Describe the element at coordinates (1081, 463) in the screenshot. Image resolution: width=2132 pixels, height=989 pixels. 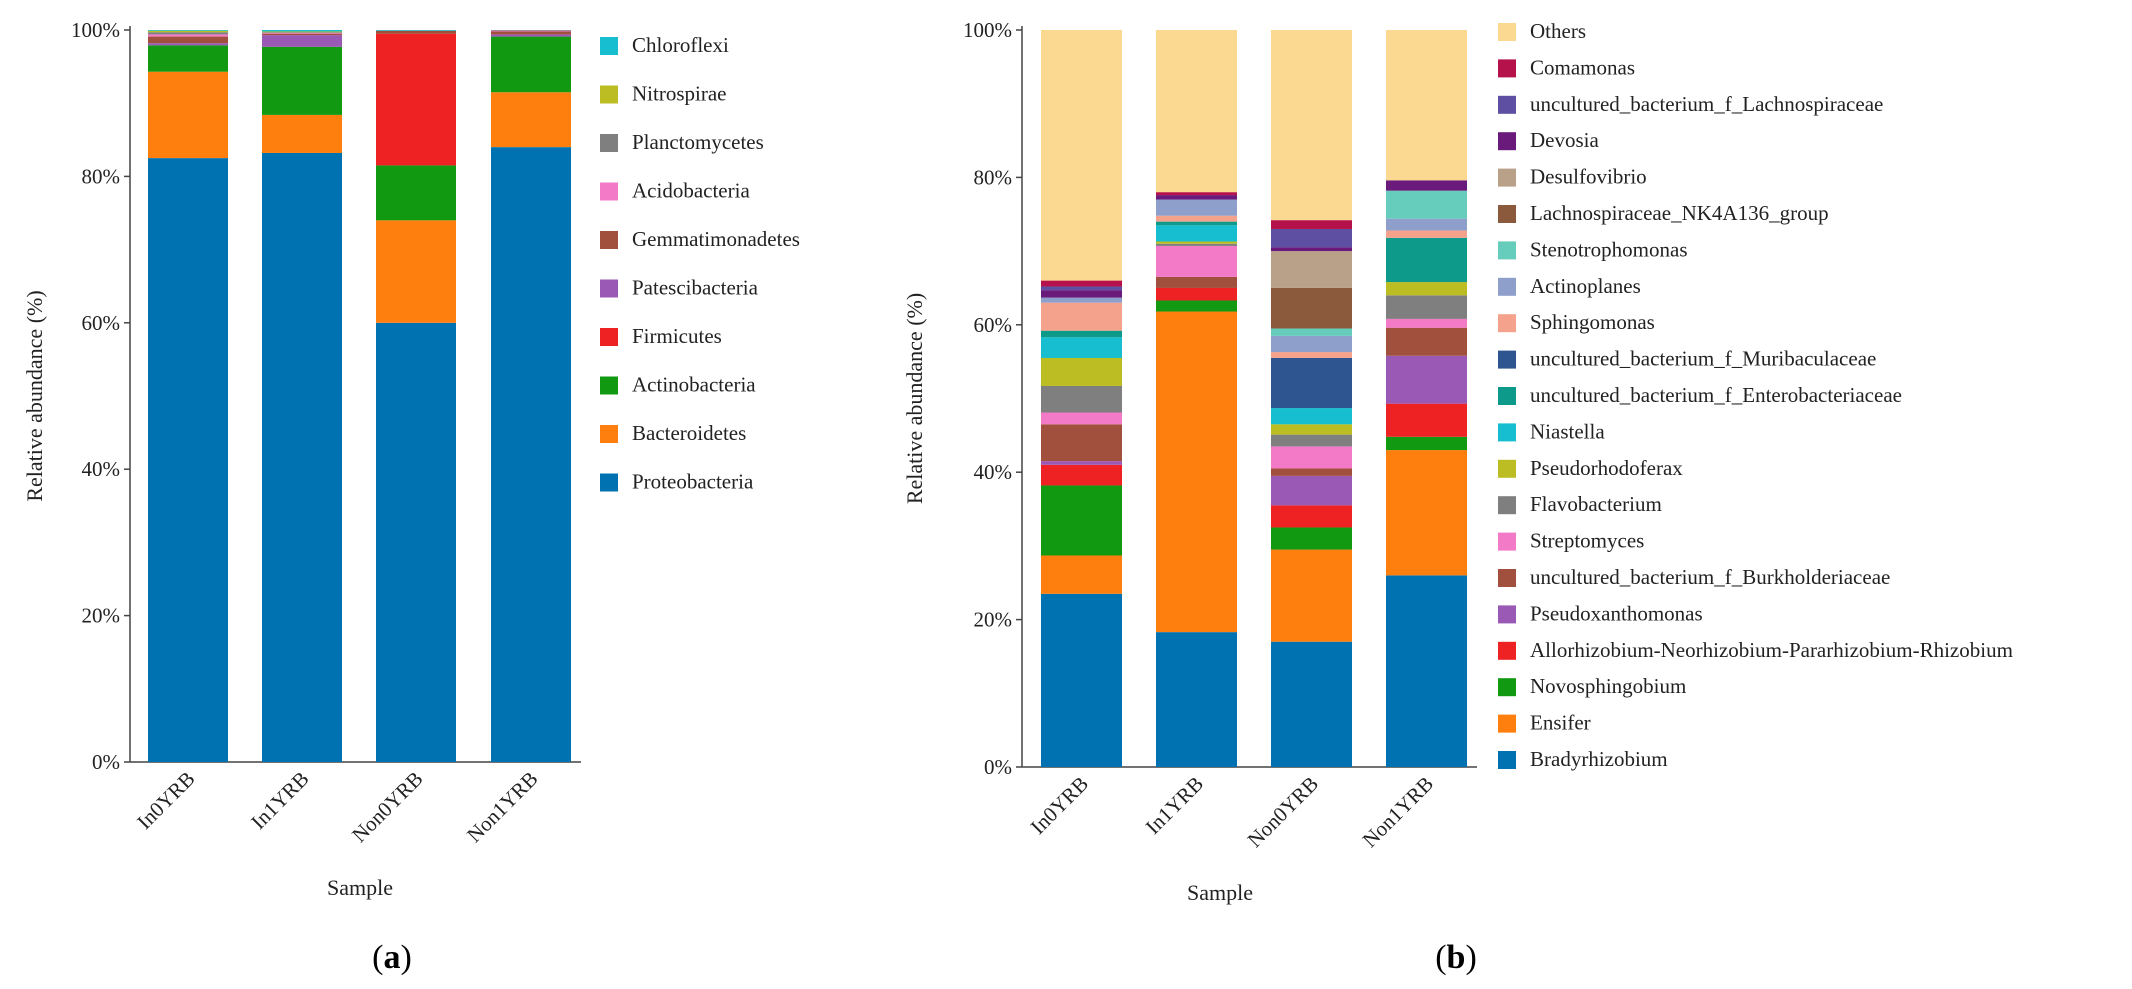
I see `bar-b-In0YRB-Pseudoxanthomonas` at that location.